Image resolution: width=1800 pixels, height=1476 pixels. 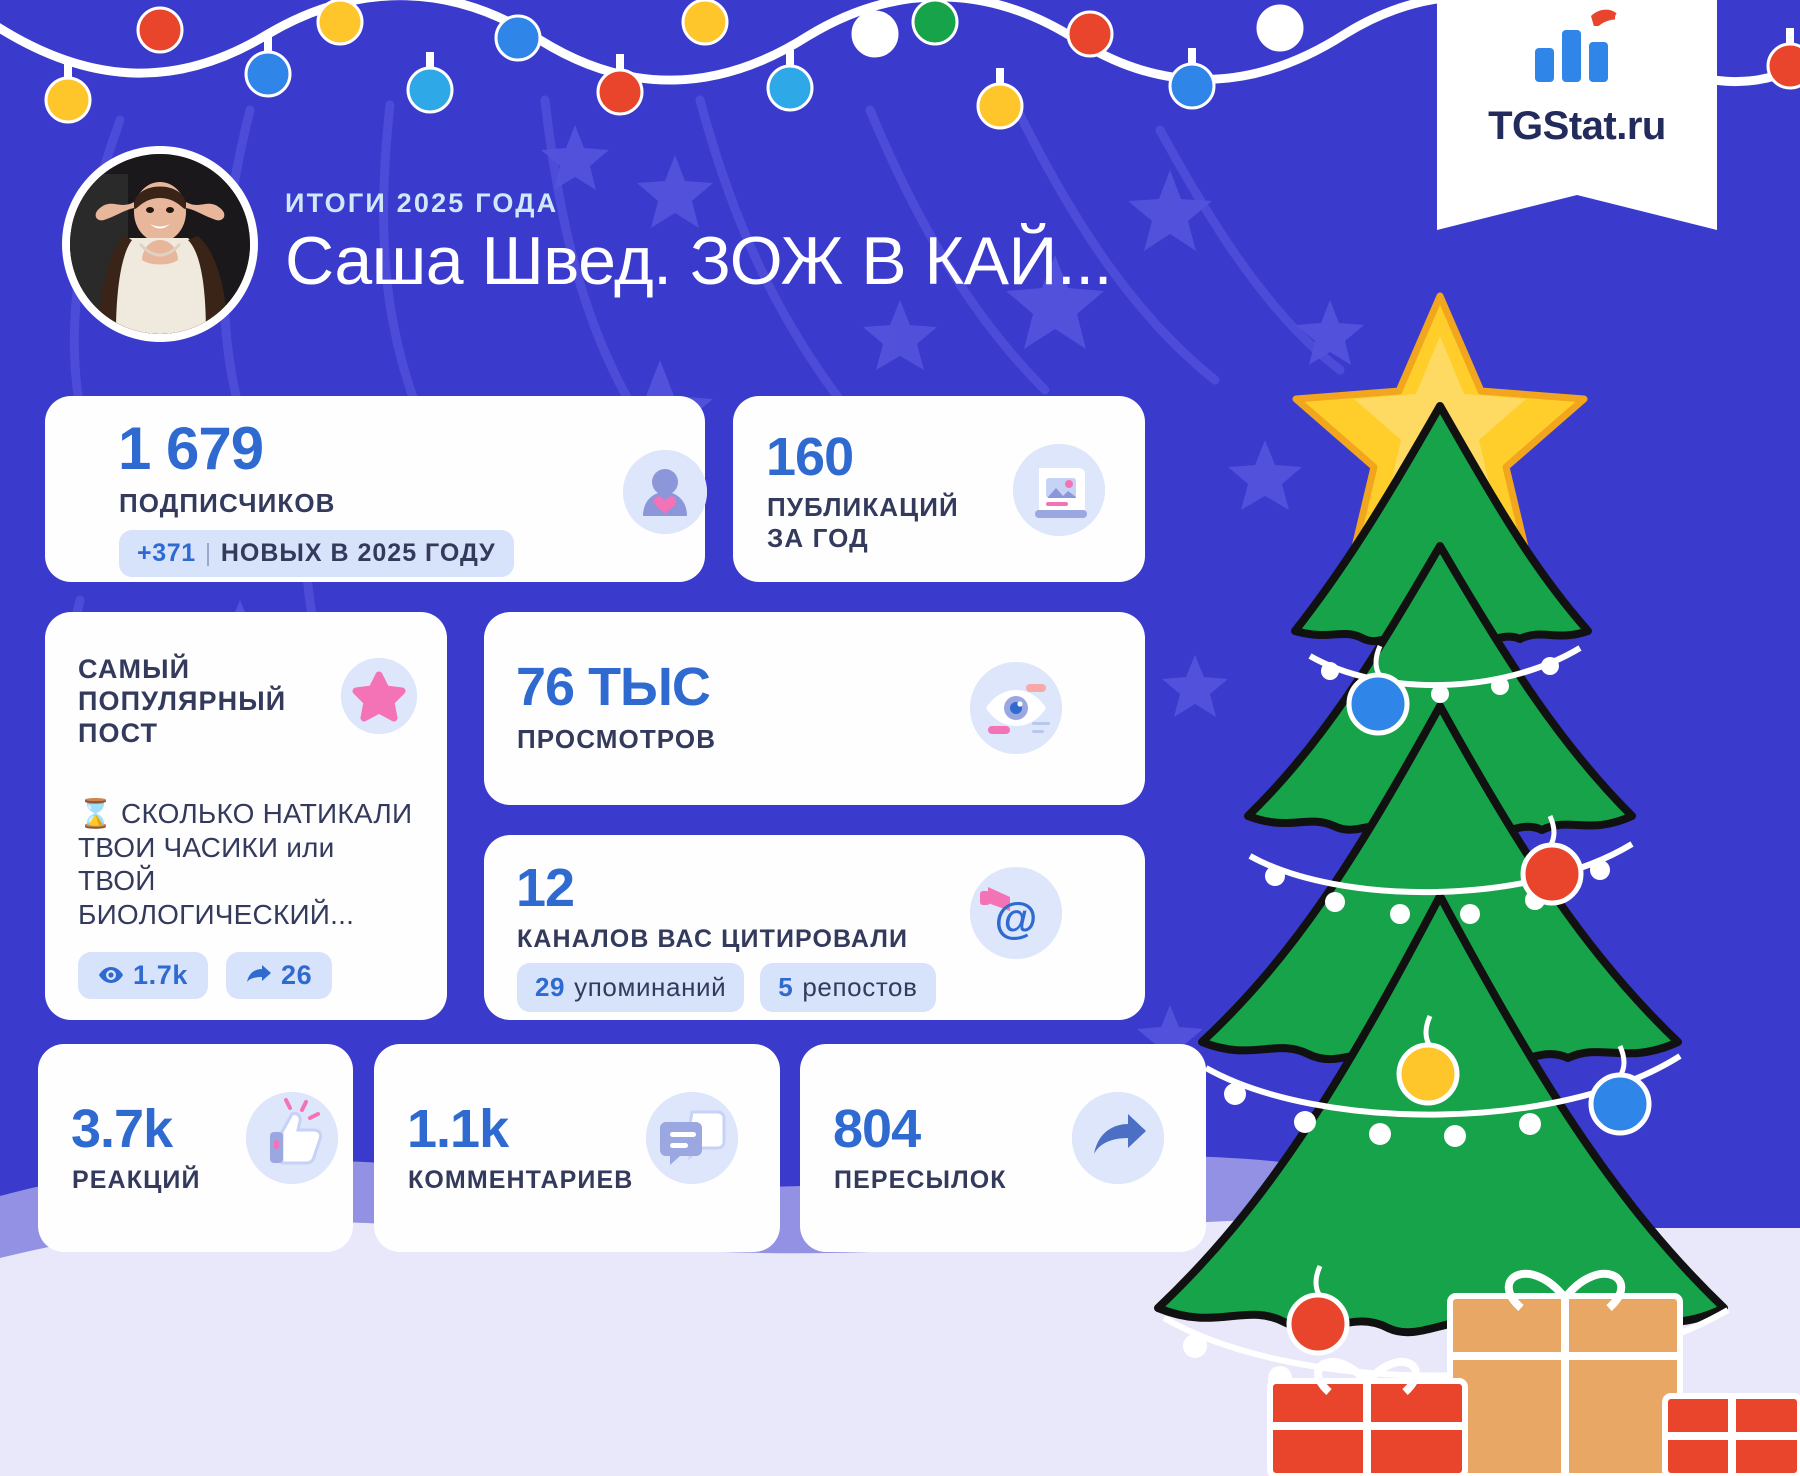 I want to click on new-subscribers-badge: +371 | НОВЫХ В 2025 ГОДУ, so click(x=316, y=553).